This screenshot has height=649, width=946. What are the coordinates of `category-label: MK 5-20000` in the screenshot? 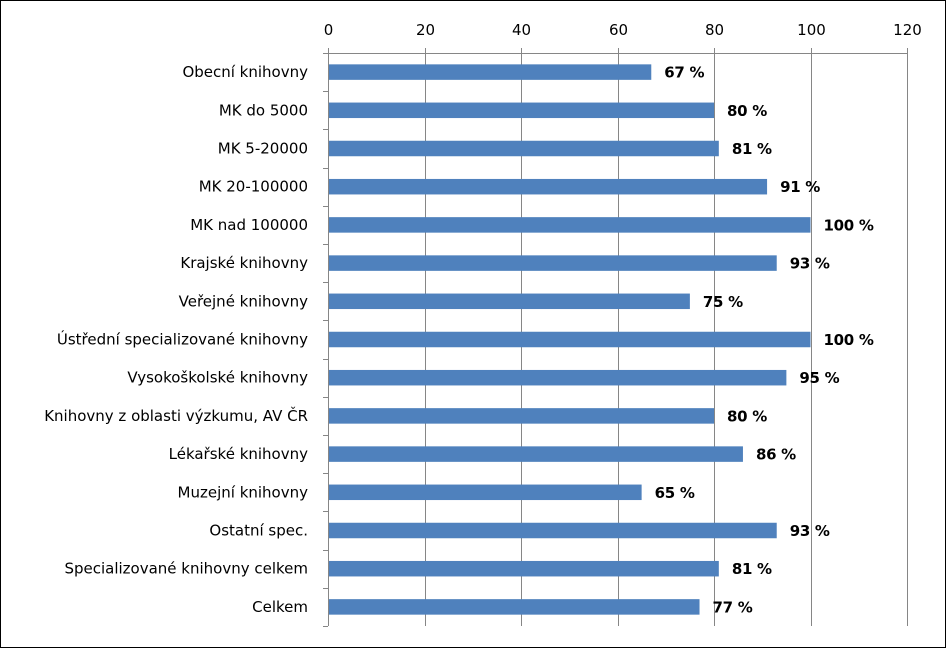 It's located at (263, 149).